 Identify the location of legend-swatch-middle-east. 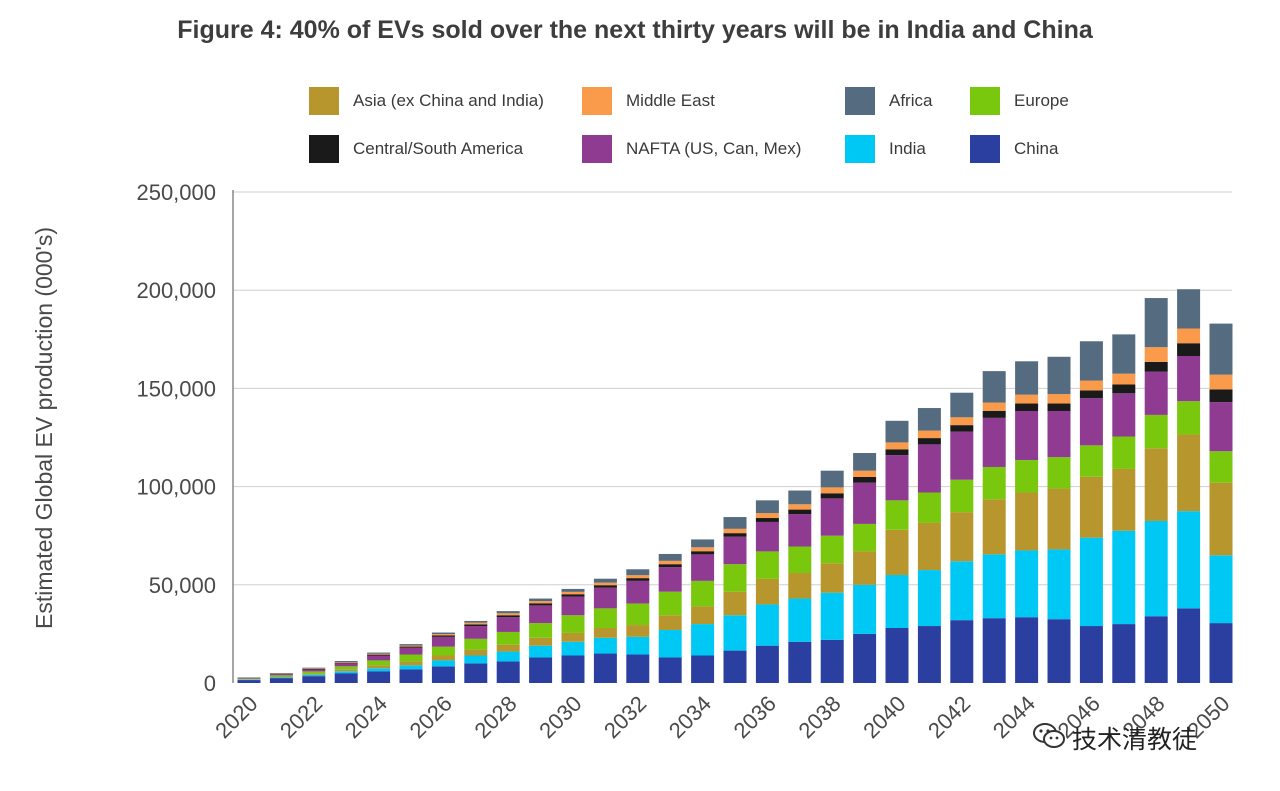
(597, 101).